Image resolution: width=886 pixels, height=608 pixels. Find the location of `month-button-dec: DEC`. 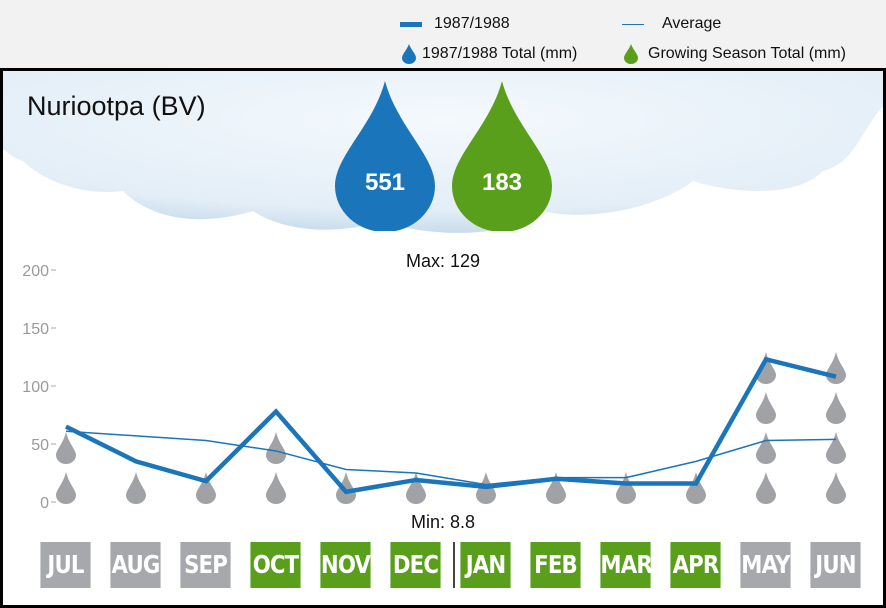

month-button-dec: DEC is located at coordinates (415, 565).